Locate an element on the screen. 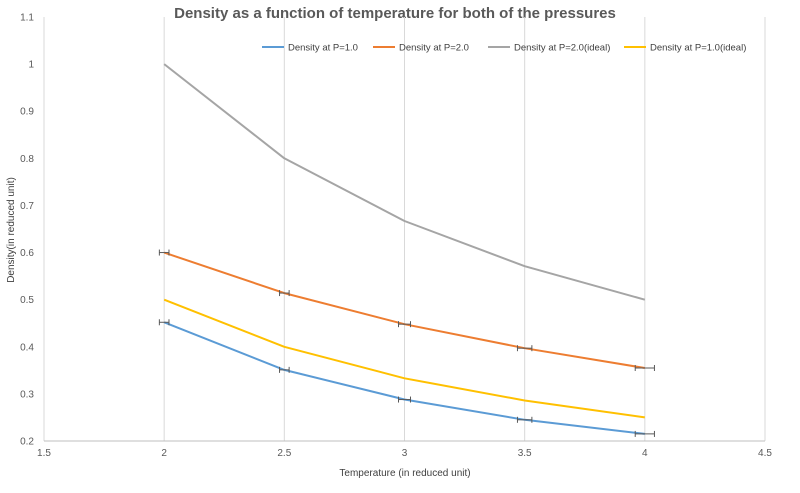 The image size is (800, 493). x-tick-label: 2 is located at coordinates (164, 453).